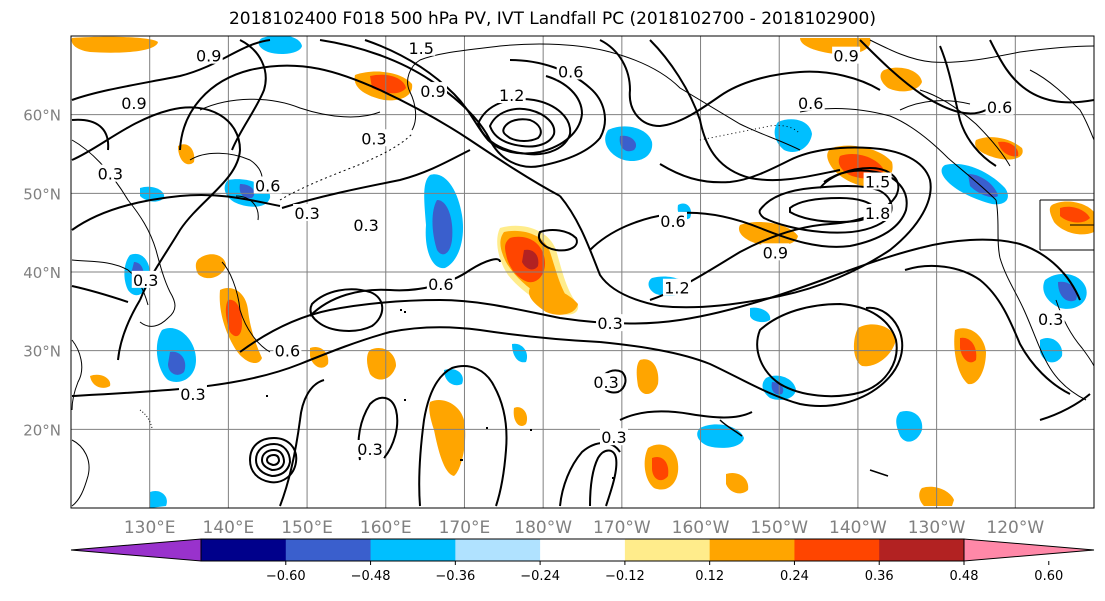 The height and width of the screenshot is (601, 1105). What do you see at coordinates (42, 273) in the screenshot?
I see `lat-label: 40°N` at bounding box center [42, 273].